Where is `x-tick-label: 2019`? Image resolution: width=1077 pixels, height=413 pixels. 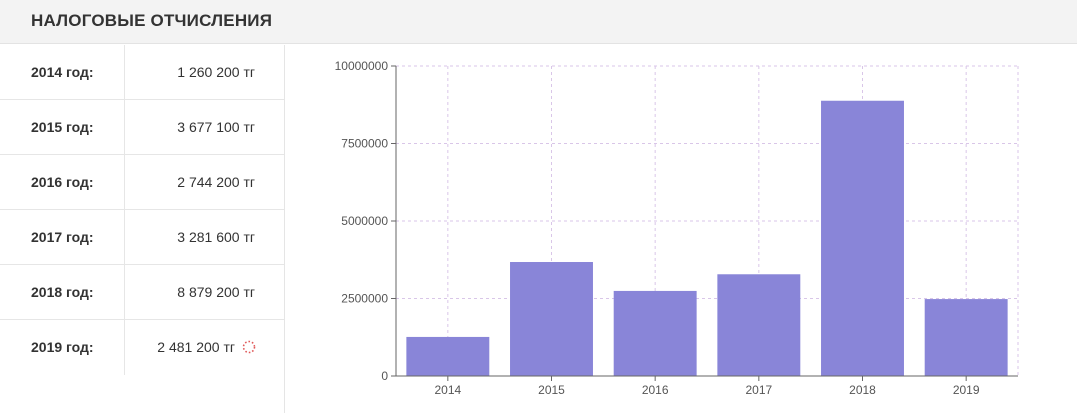 x-tick-label: 2019 is located at coordinates (966, 390).